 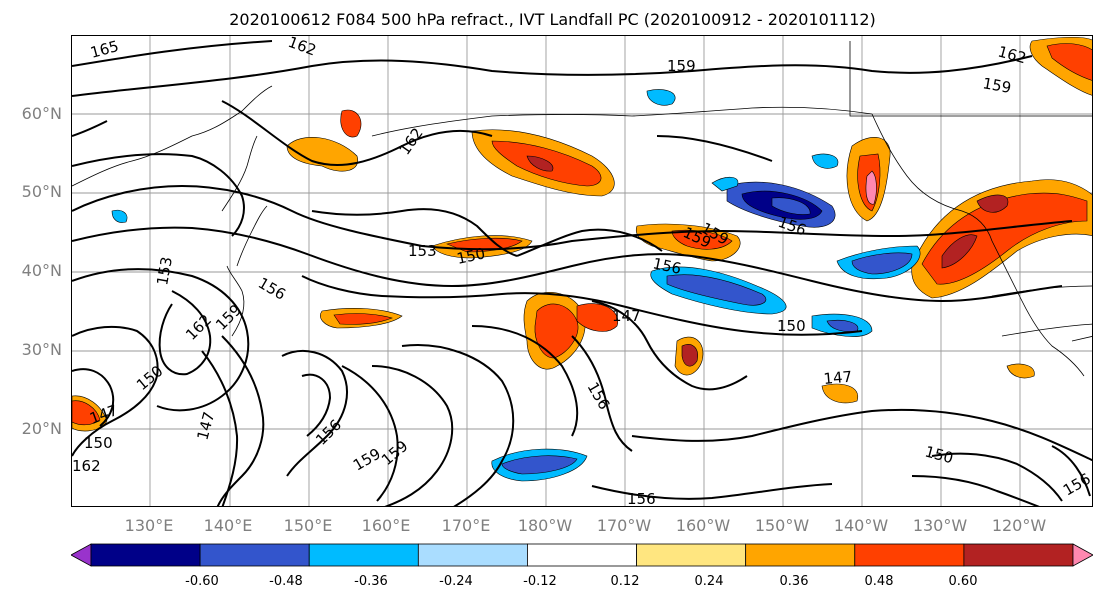 What do you see at coordinates (540, 581) in the screenshot?
I see `colorbar-tick: -0.12` at bounding box center [540, 581].